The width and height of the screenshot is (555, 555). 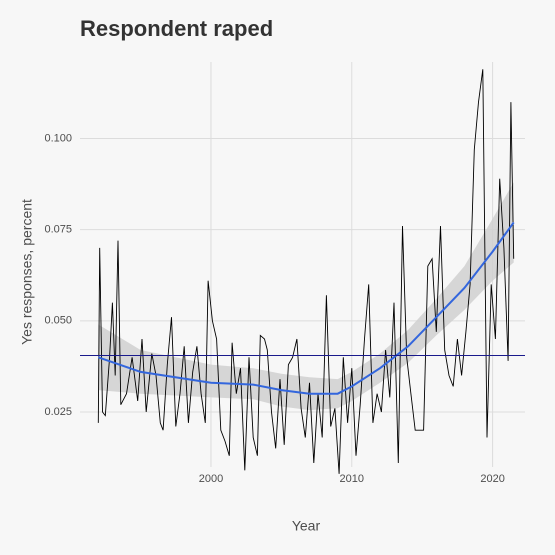 I want to click on x-tick-label: 2000, so click(x=211, y=479).